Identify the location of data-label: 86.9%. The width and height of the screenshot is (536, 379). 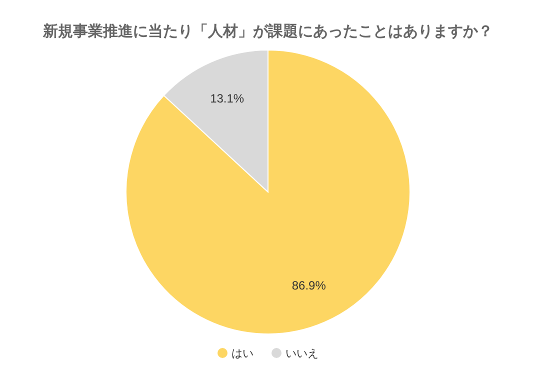
(309, 285).